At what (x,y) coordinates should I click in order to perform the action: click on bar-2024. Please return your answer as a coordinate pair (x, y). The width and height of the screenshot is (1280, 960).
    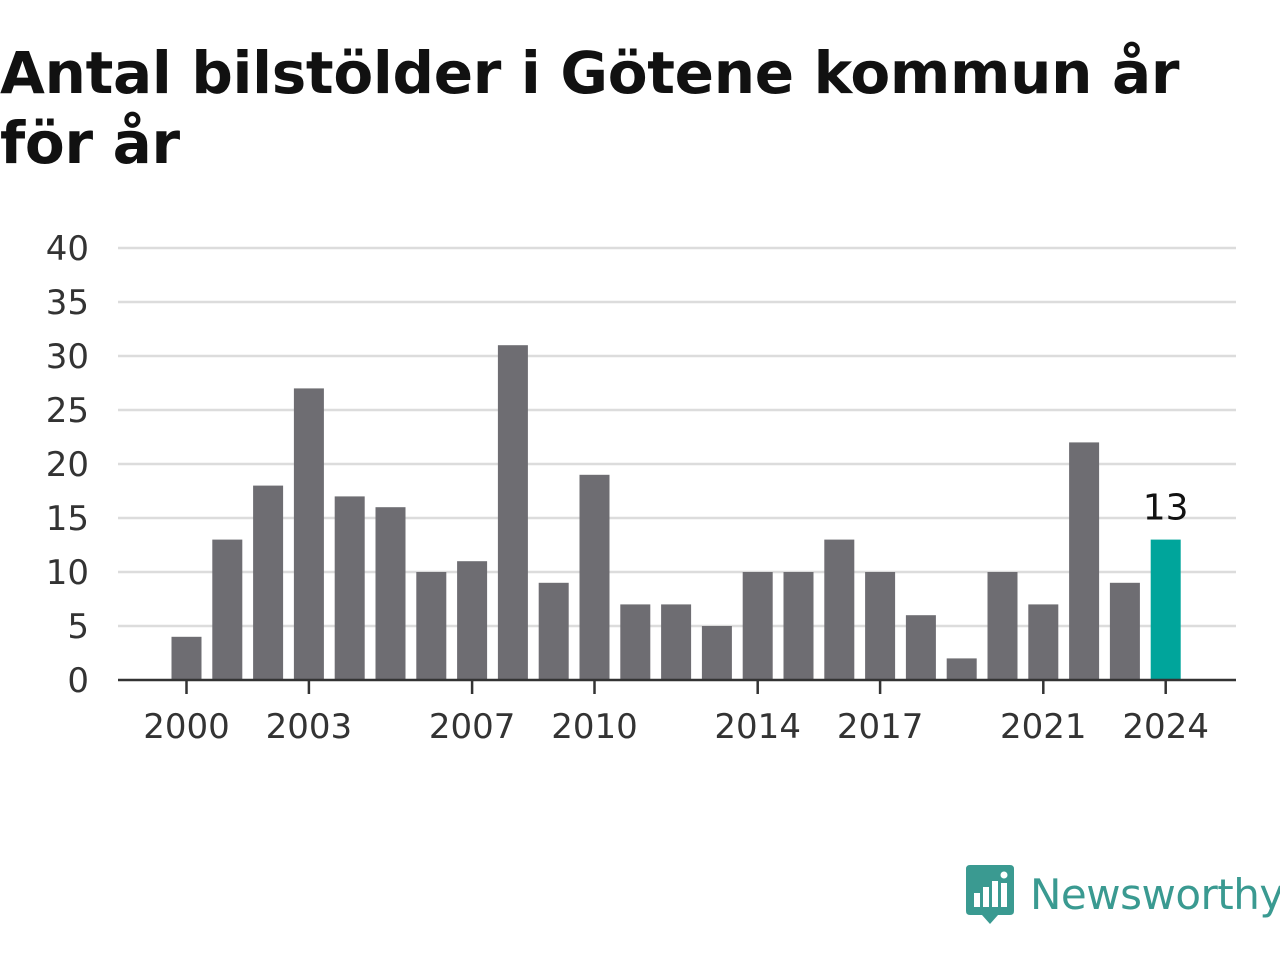
    Looking at the image, I should click on (1165, 609).